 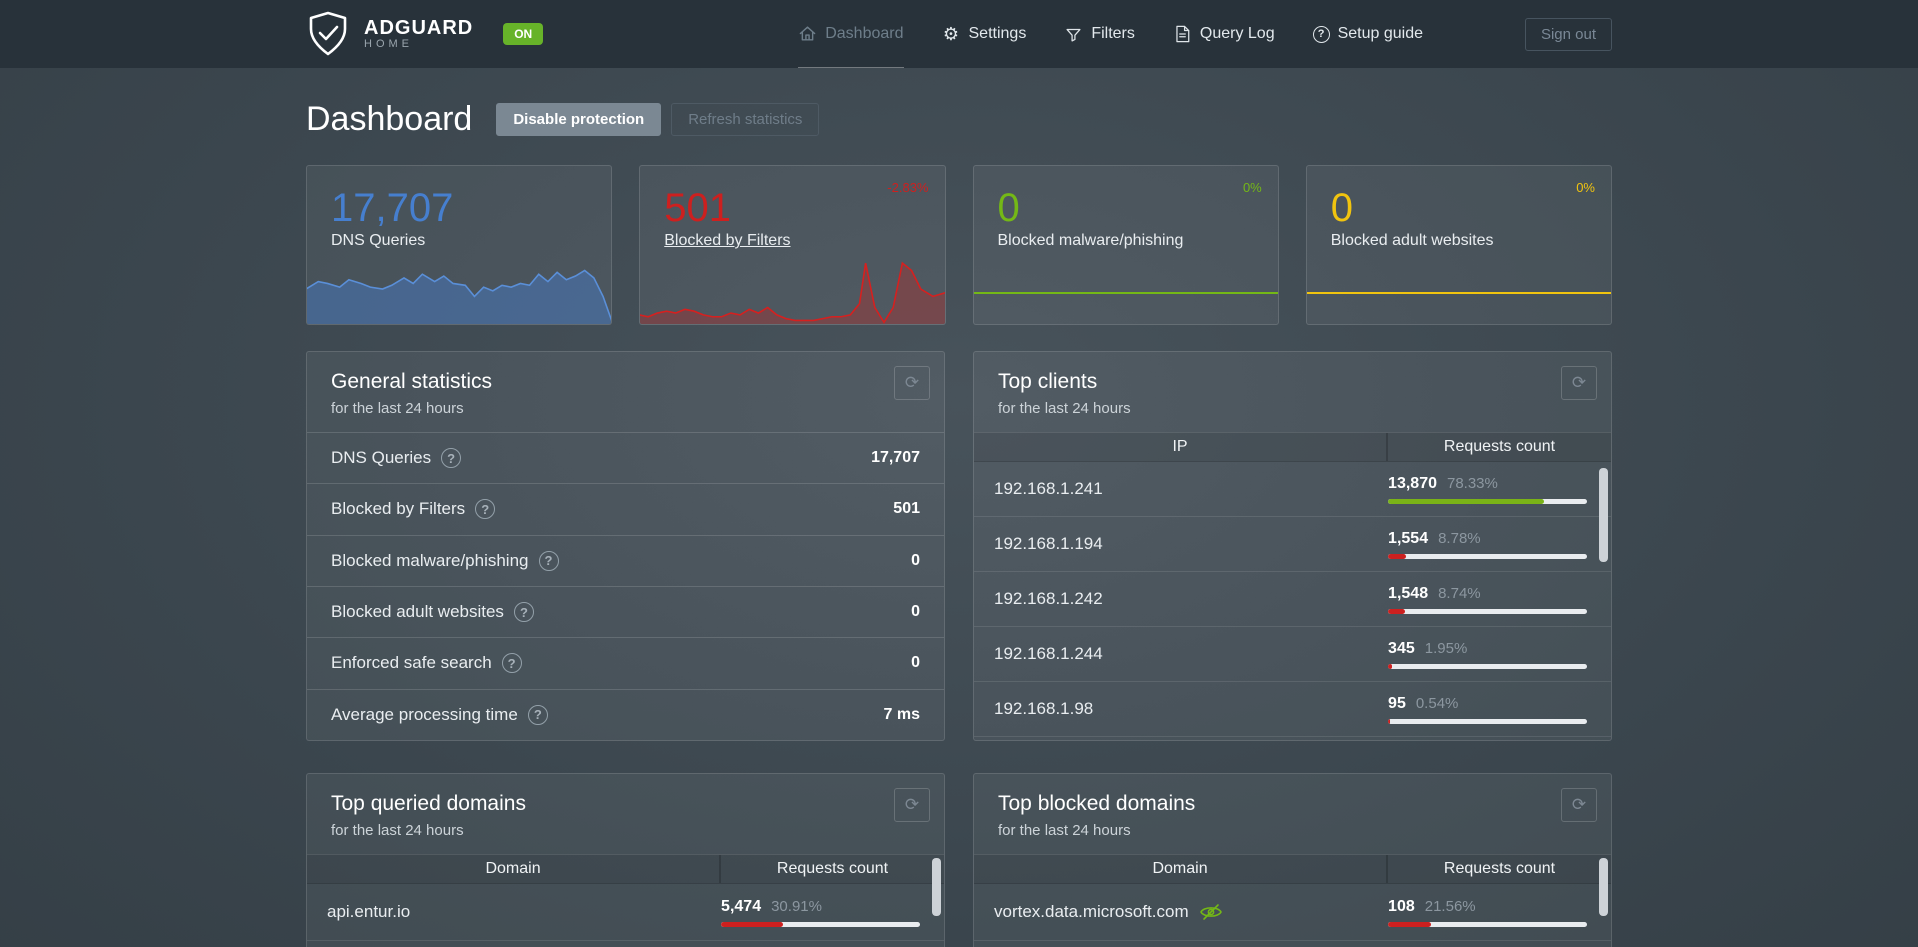 I want to click on table-header: Domain Requests count, so click(x=625, y=869).